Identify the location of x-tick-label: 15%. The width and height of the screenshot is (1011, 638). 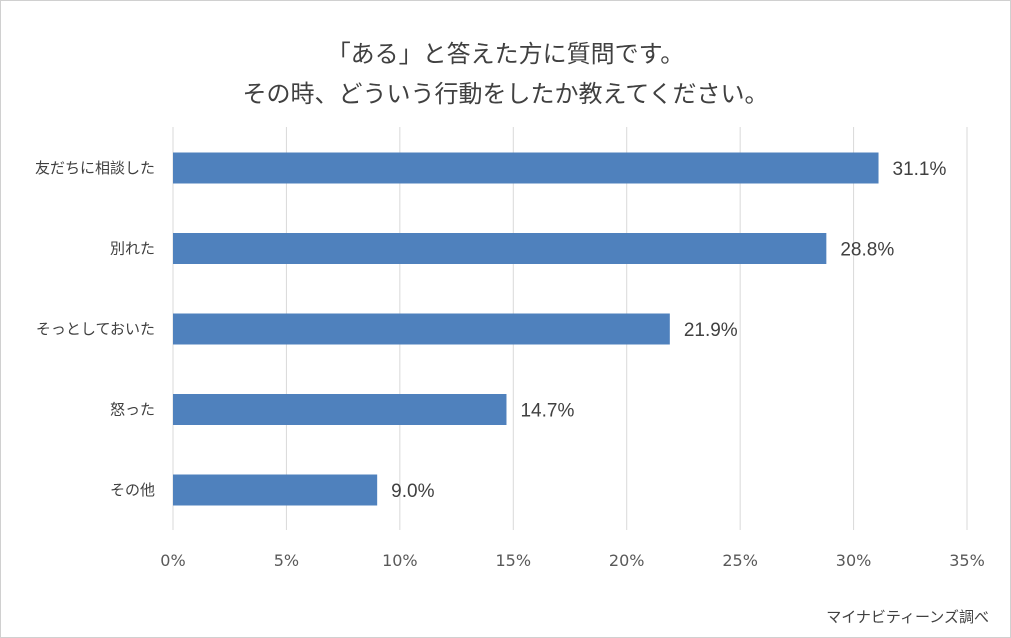
(514, 560).